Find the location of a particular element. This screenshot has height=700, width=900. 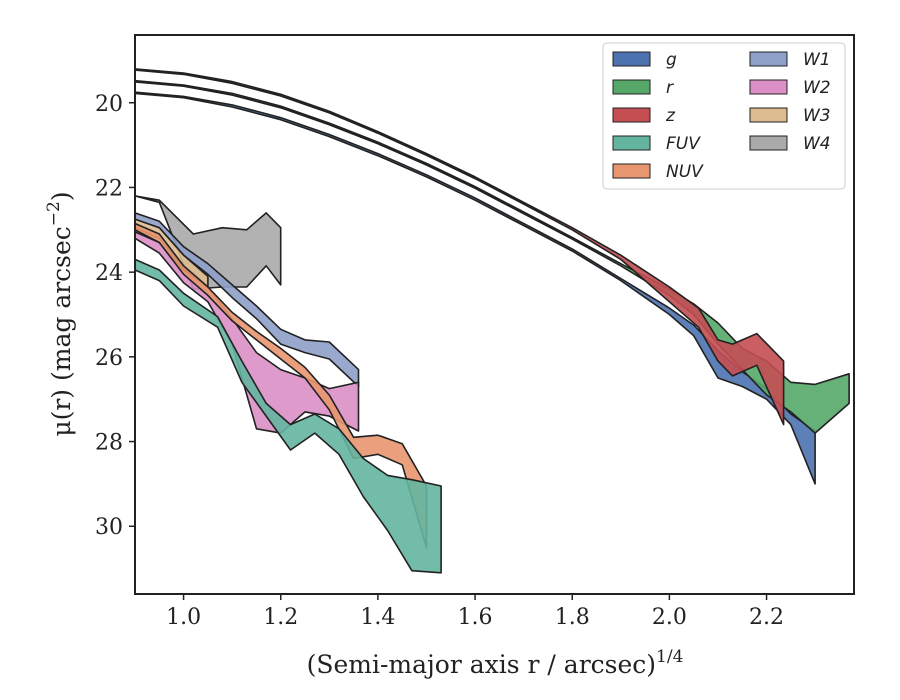

x-tick-label: 1.8 is located at coordinates (572, 617).